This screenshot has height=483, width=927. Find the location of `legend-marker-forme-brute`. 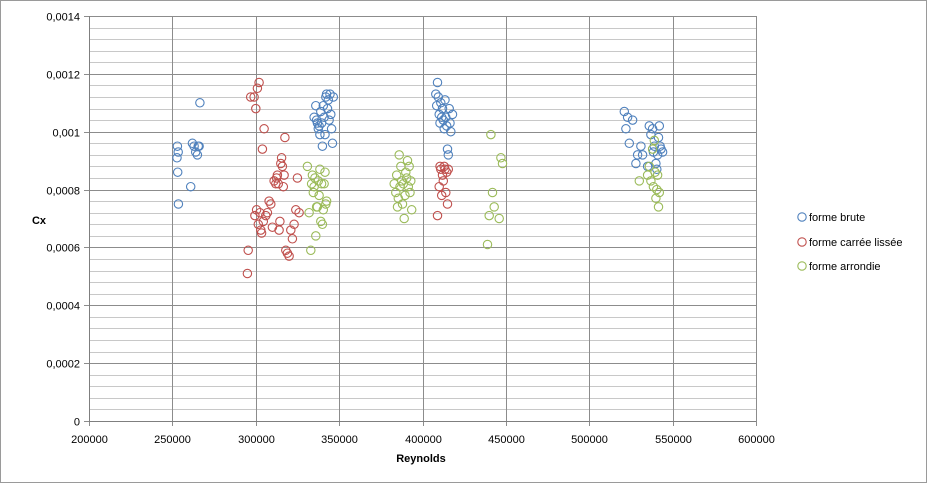

legend-marker-forme-brute is located at coordinates (802, 217).